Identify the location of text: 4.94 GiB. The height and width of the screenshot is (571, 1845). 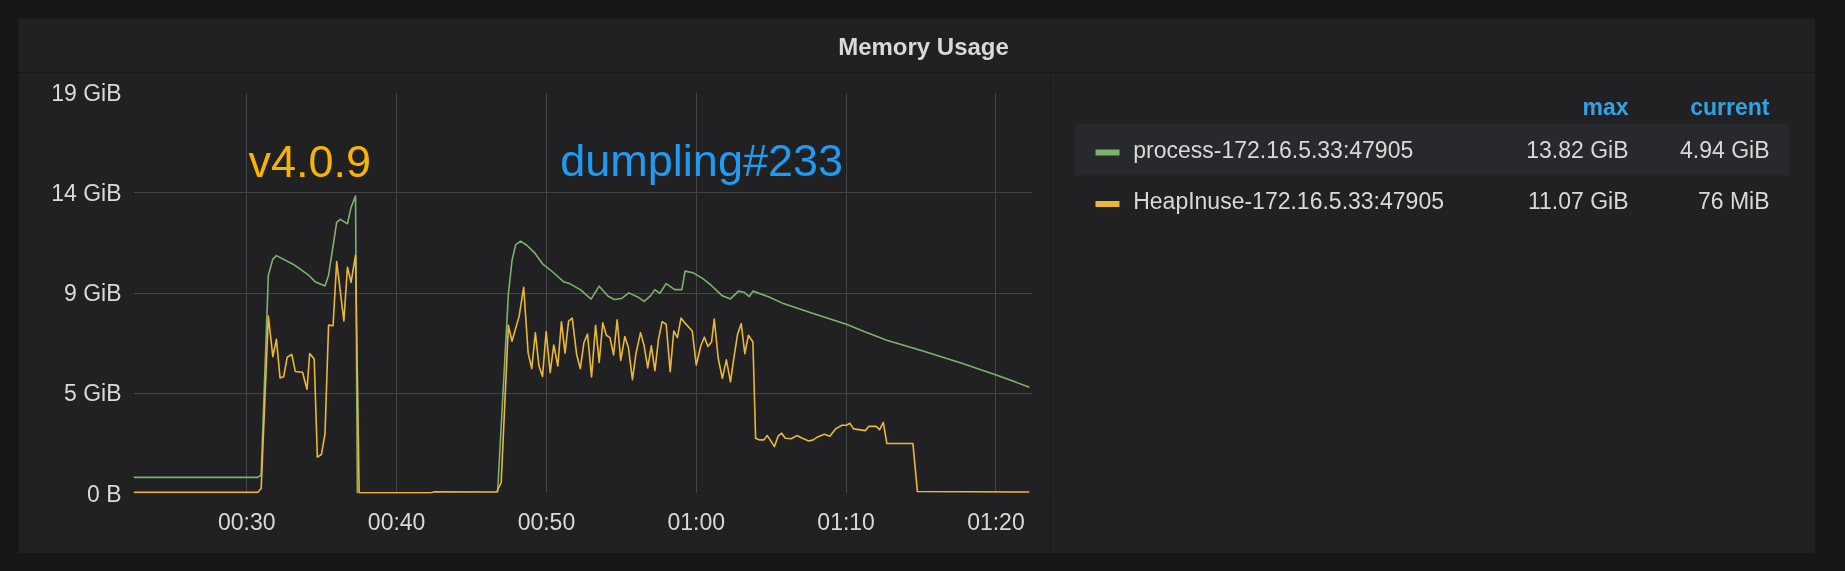
(1725, 149).